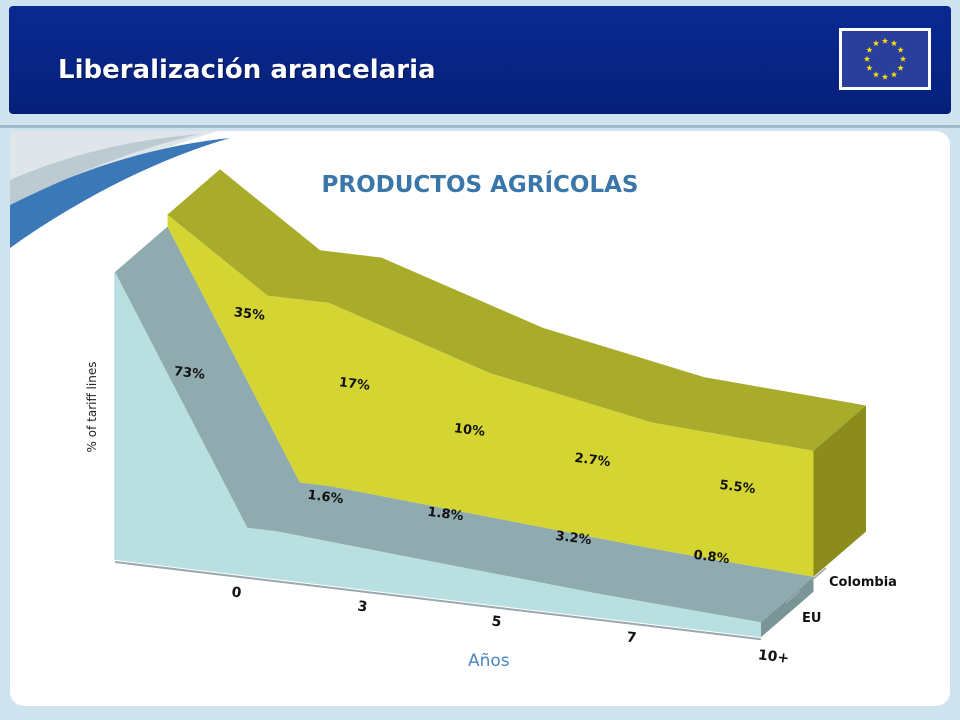 This screenshot has width=960, height=720. Describe the element at coordinates (237, 592) in the screenshot. I see `x-tick-label: 0` at that location.